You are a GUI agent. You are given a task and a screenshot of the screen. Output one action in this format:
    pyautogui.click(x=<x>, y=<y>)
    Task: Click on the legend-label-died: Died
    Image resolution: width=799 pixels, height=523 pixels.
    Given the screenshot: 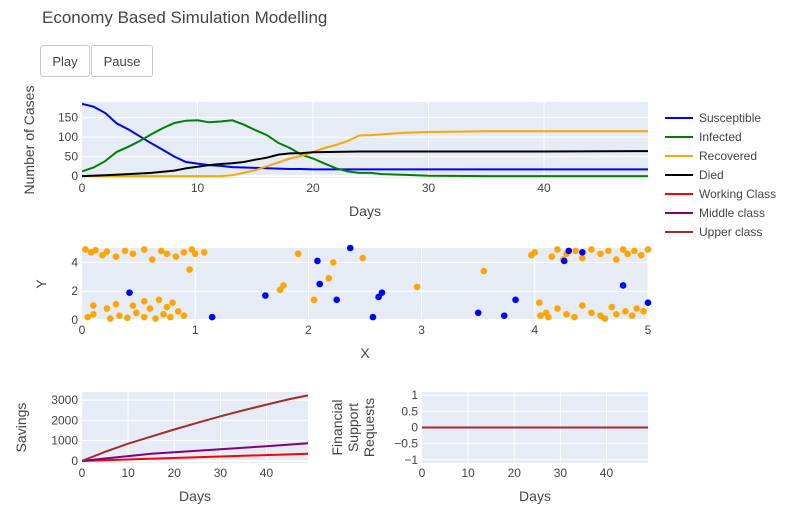 What is the action you would take?
    pyautogui.click(x=711, y=175)
    